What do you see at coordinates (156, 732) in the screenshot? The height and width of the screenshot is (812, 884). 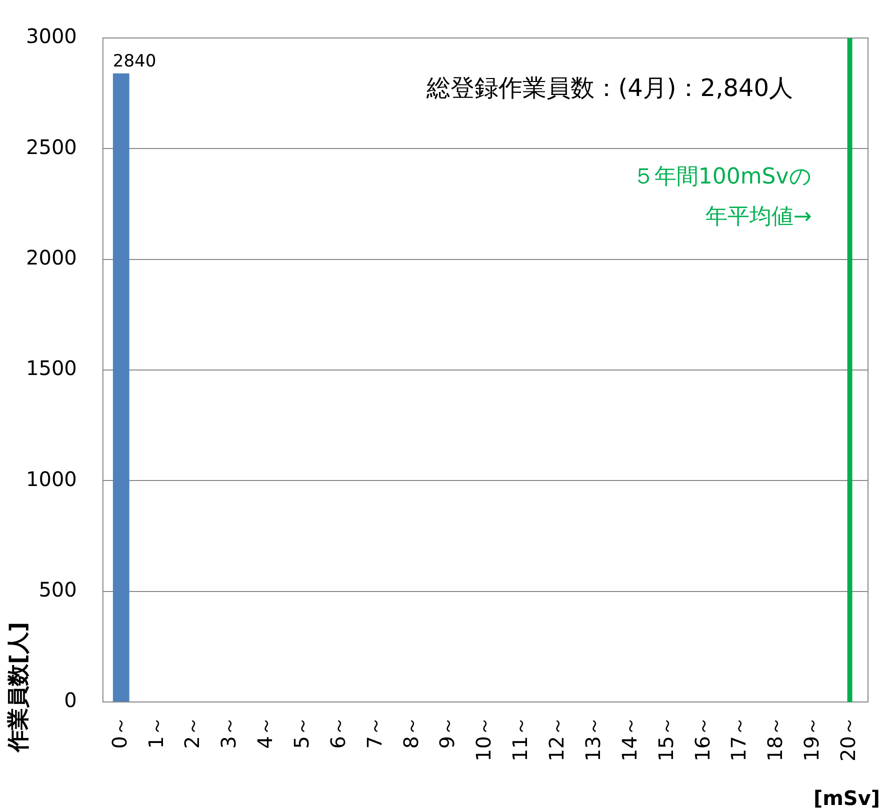 I see `x-tick-label: 1～` at bounding box center [156, 732].